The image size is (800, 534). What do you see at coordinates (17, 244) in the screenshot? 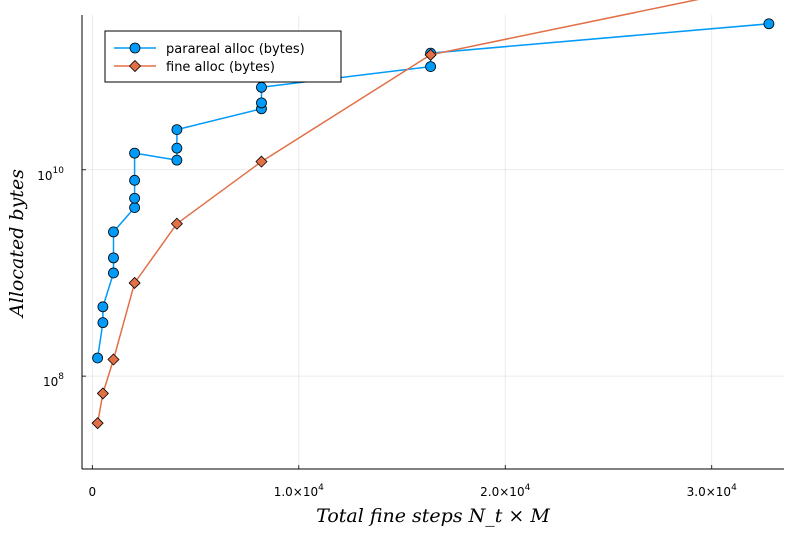
I see `y-axis-label: Allocated bytes` at bounding box center [17, 244].